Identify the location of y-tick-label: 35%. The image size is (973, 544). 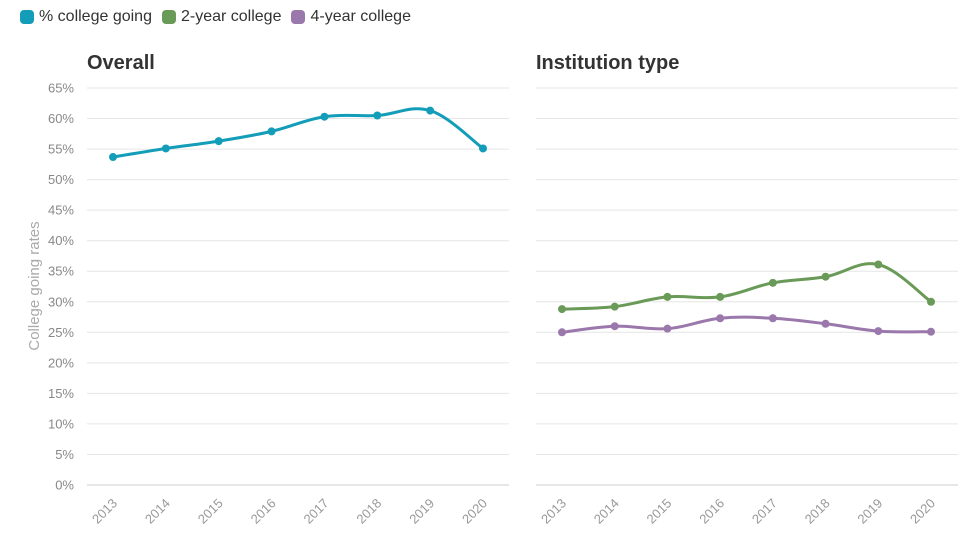
(61, 271).